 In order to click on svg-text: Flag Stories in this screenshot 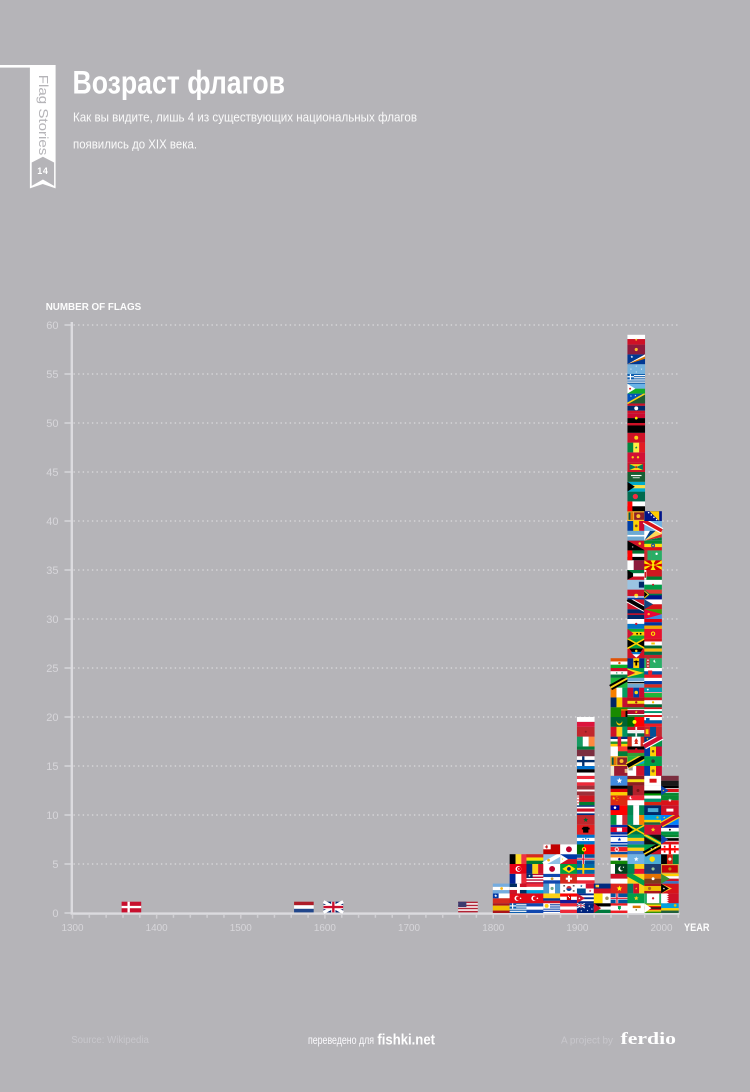, I will do `click(43, 115)`.